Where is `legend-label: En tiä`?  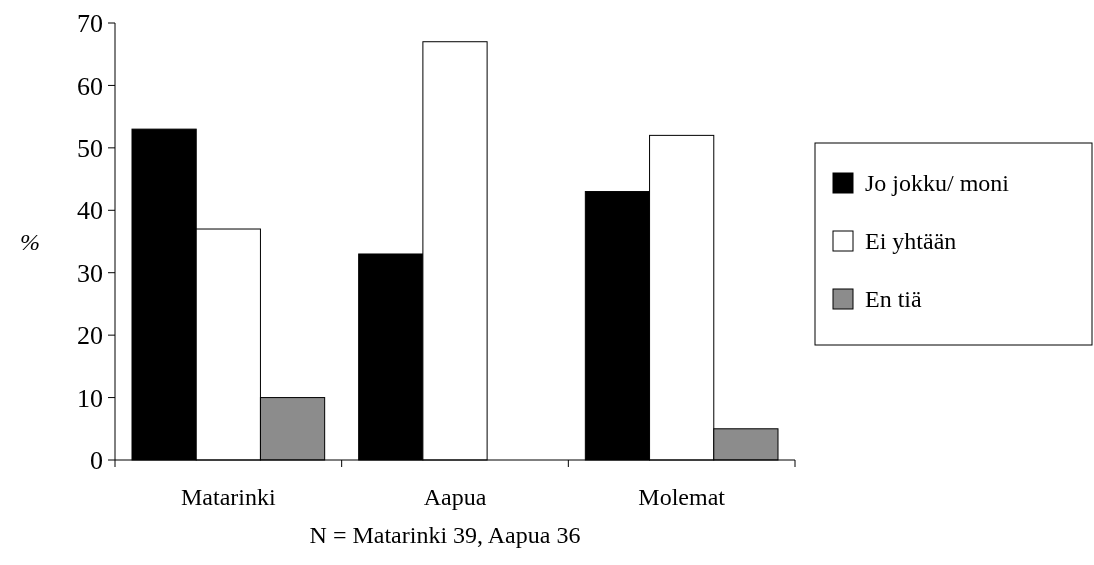 legend-label: En tiä is located at coordinates (893, 299).